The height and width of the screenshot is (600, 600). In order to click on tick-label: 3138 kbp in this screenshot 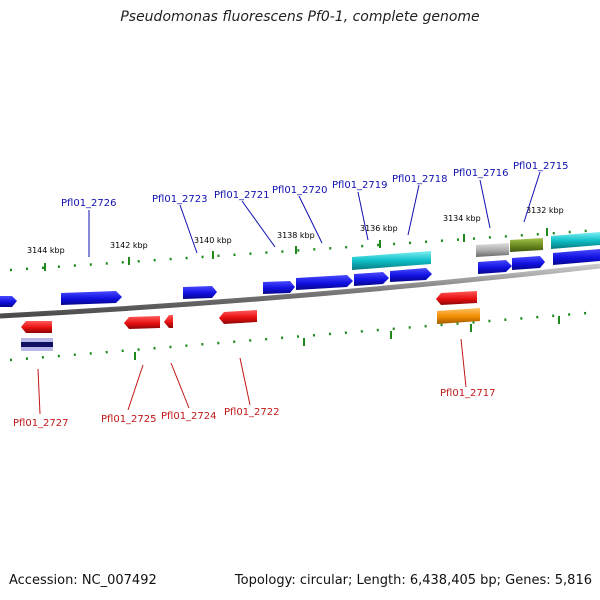, I will do `click(296, 235)`.